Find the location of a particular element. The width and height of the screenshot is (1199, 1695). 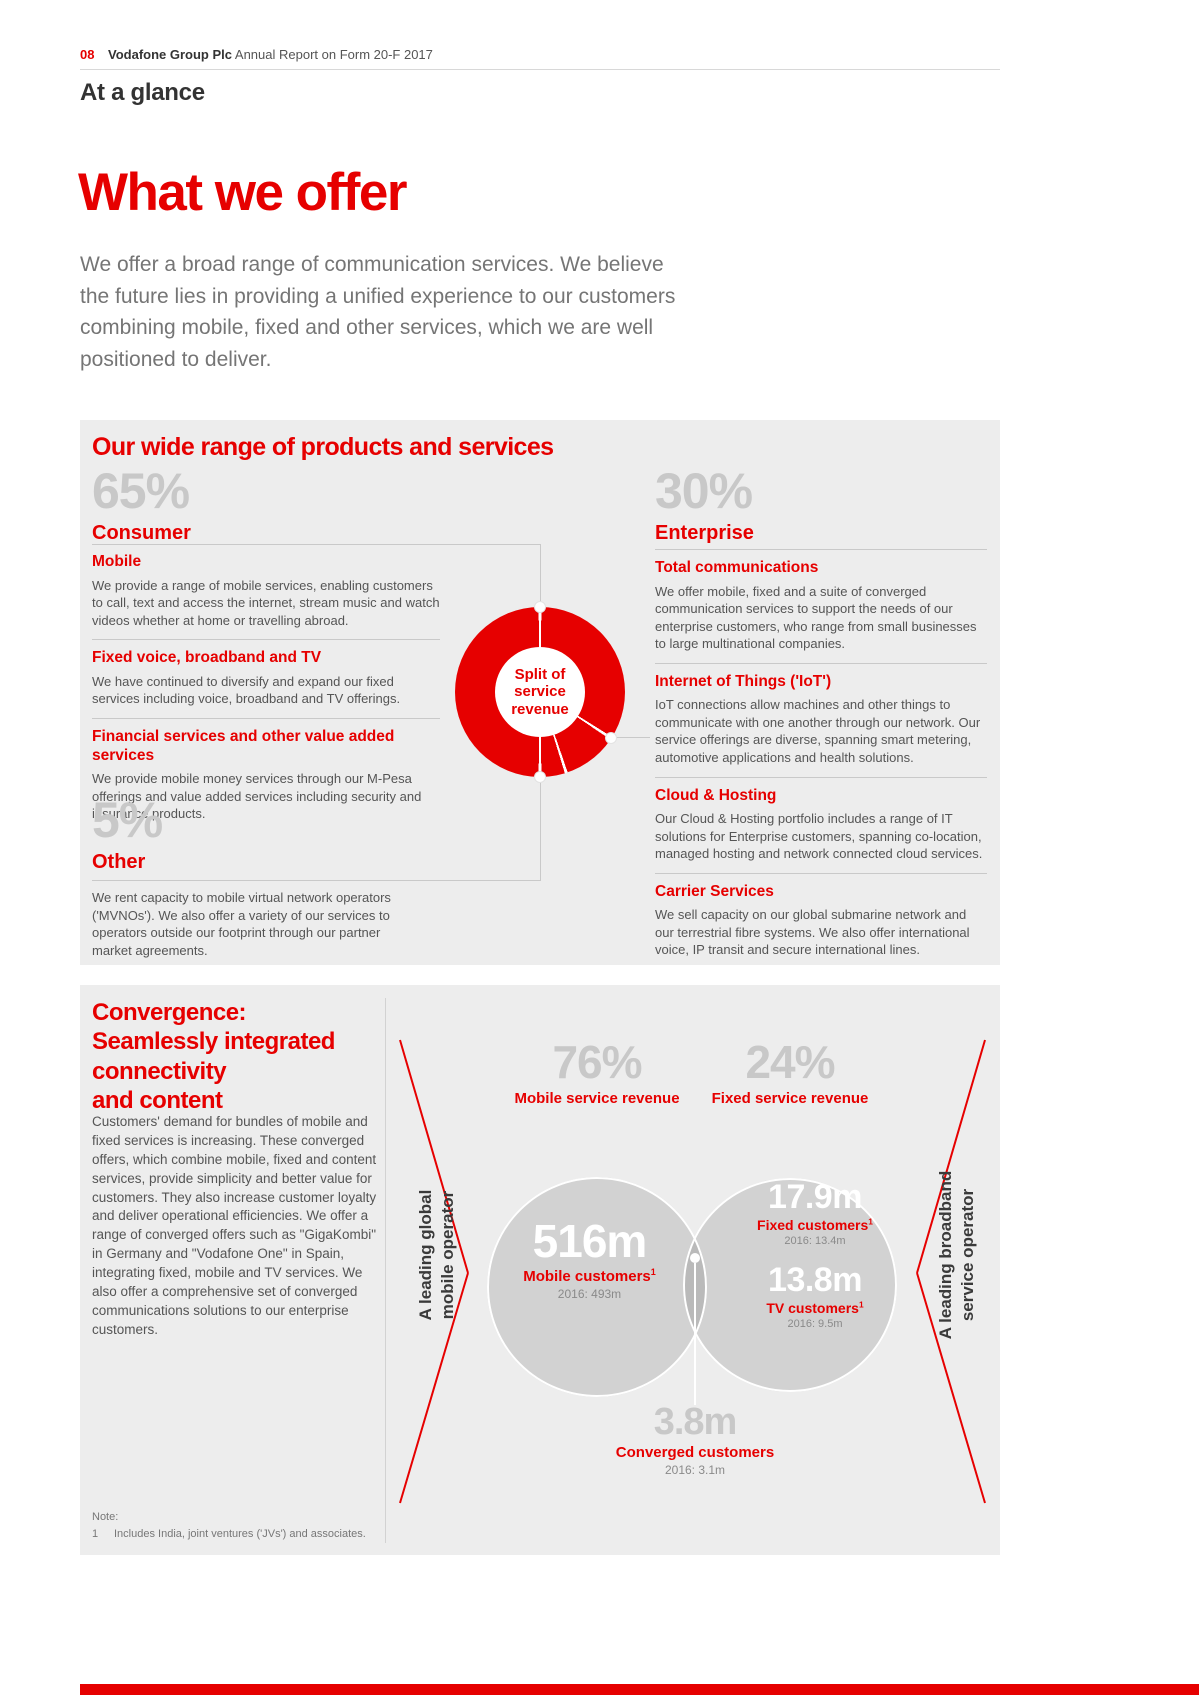

mobile-customers-prior: 2016: 493m is located at coordinates (589, 1294).